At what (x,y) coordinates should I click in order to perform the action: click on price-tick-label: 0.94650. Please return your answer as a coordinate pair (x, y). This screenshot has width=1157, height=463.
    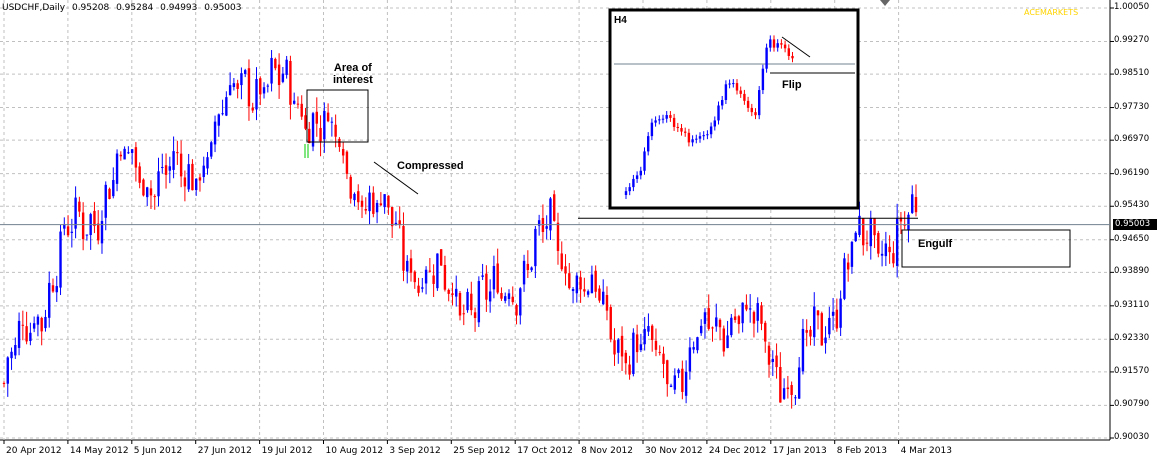
    Looking at the image, I should click on (1132, 238).